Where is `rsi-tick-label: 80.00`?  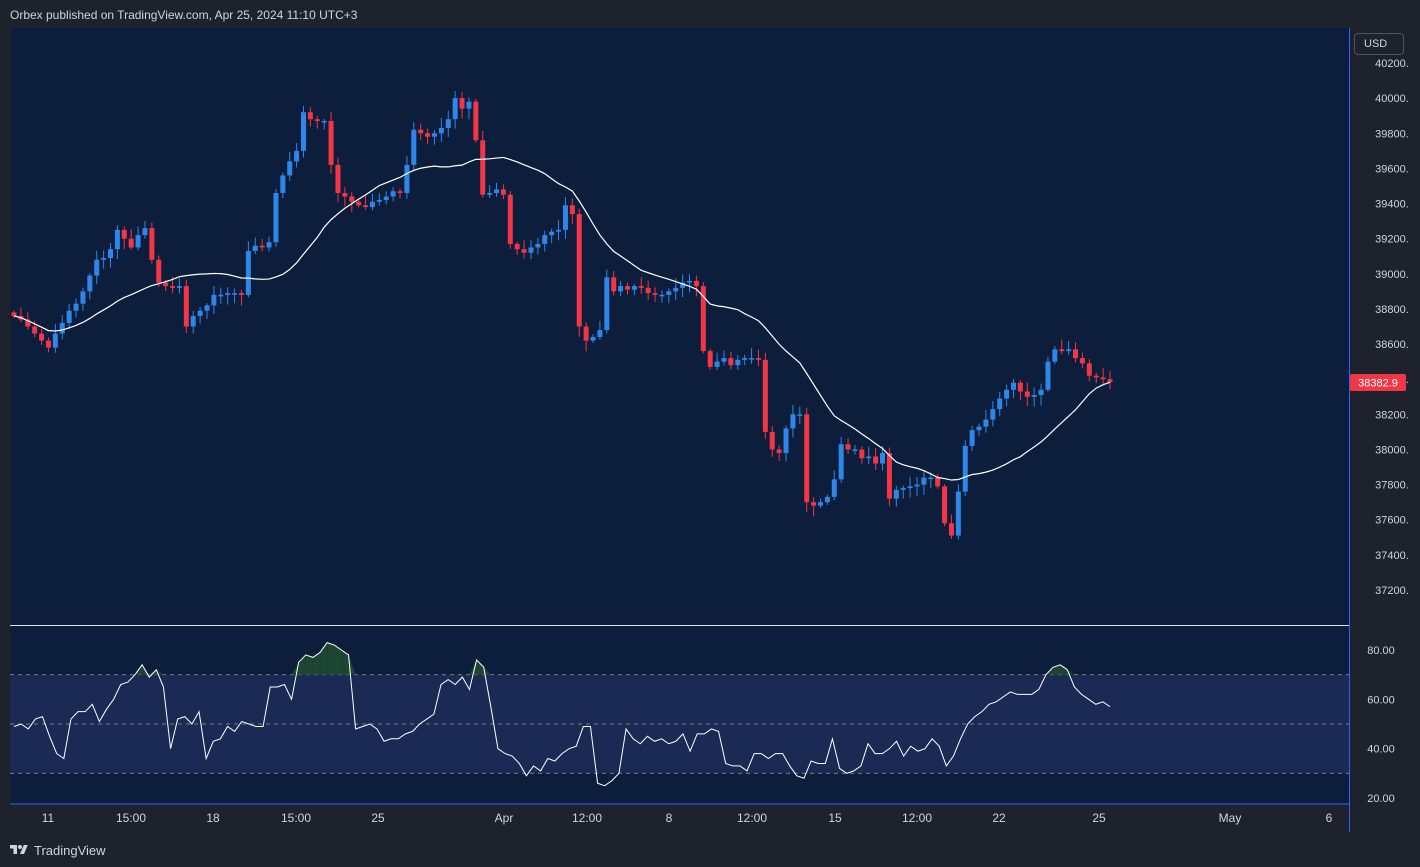 rsi-tick-label: 80.00 is located at coordinates (1381, 651).